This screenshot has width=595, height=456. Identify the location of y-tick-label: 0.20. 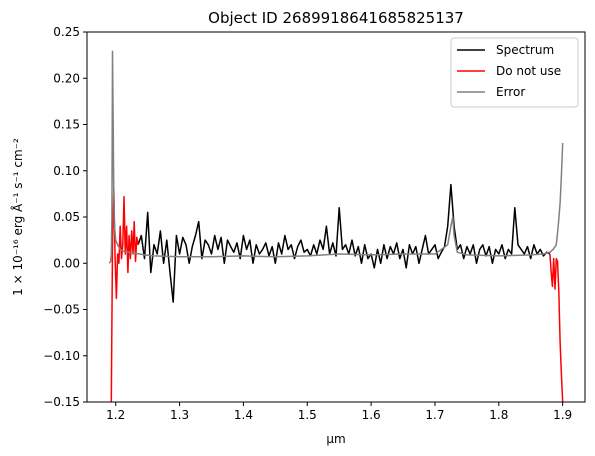
(66, 78).